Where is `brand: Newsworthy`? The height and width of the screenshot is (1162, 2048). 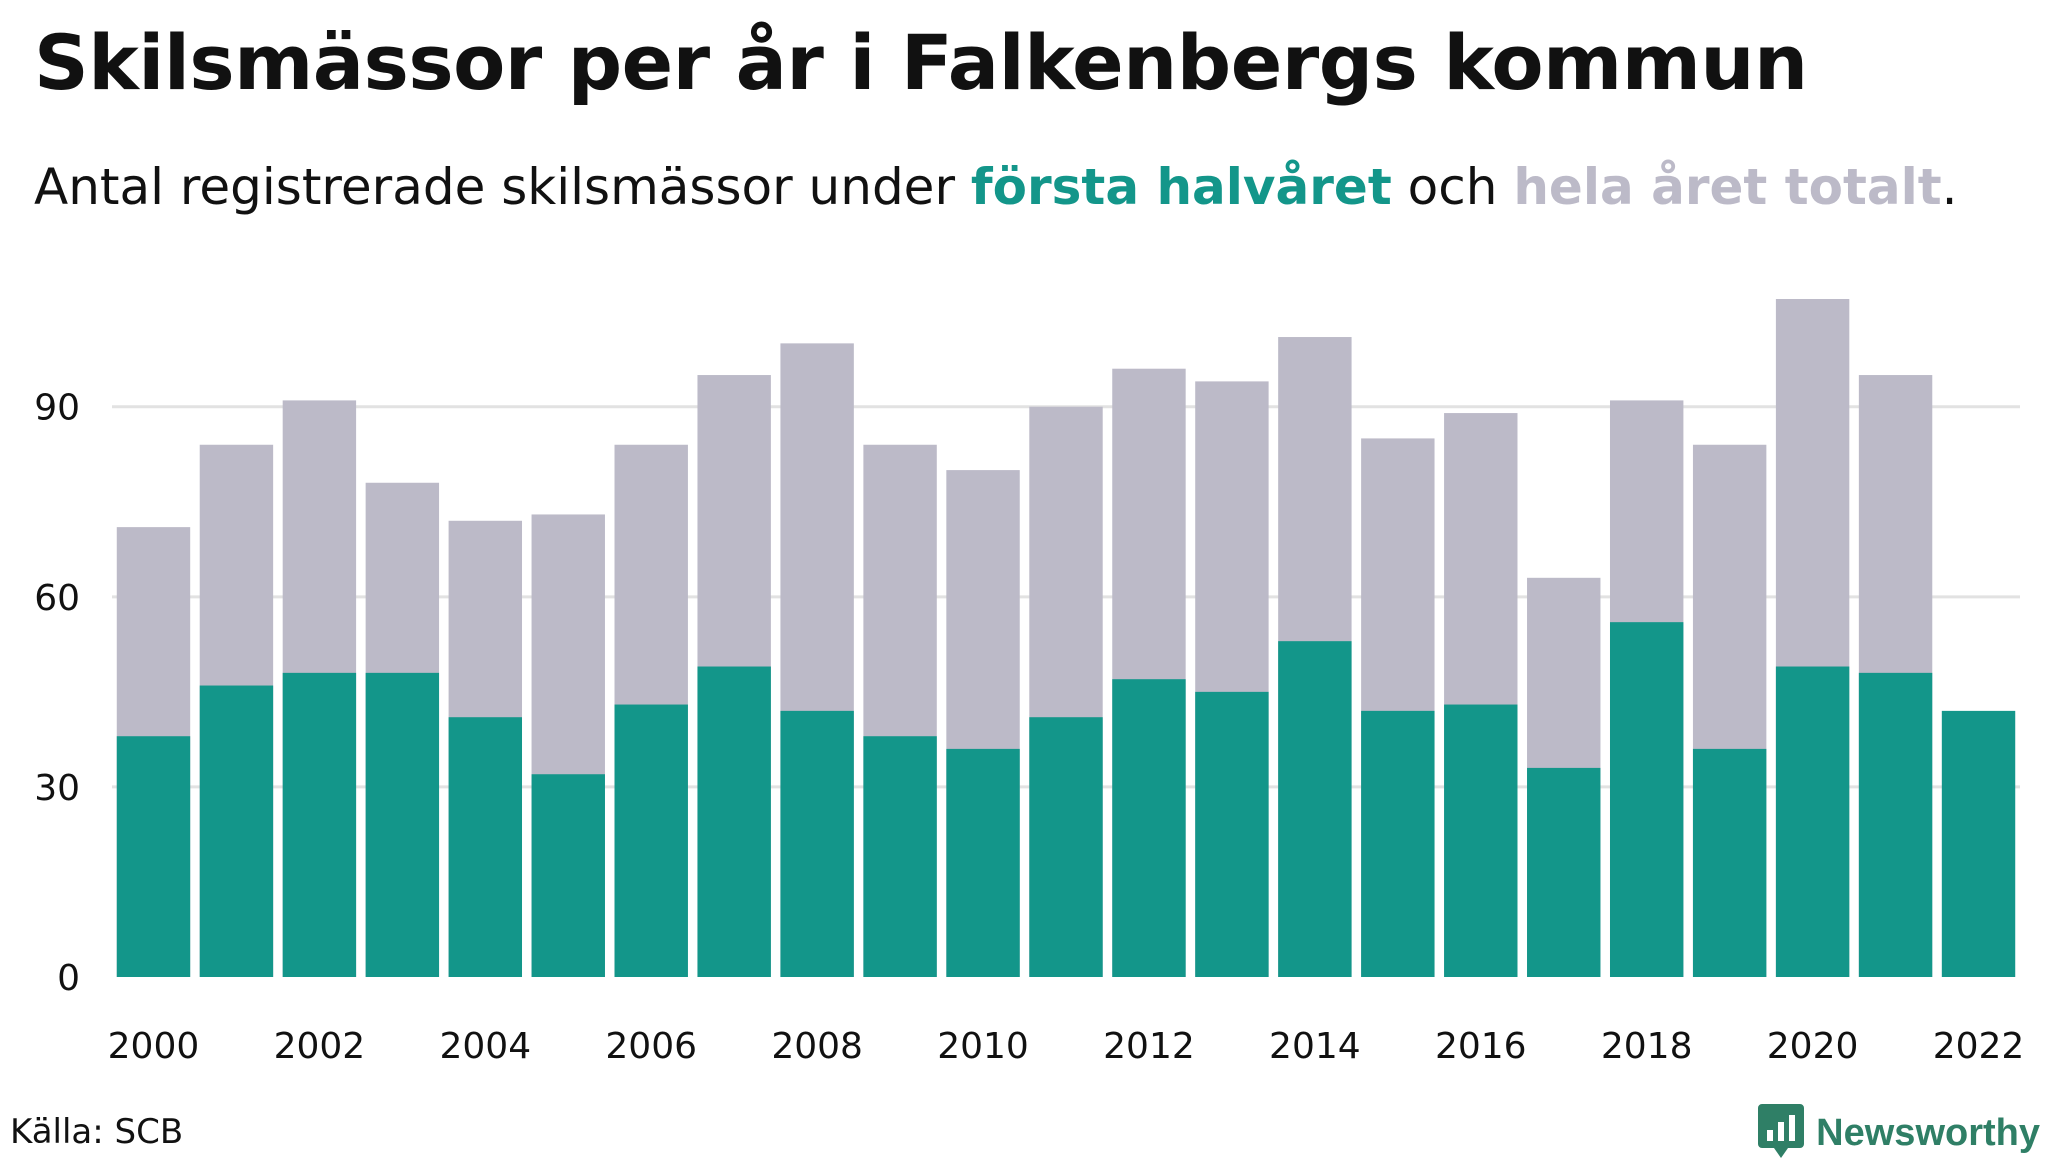
brand: Newsworthy is located at coordinates (1899, 1133).